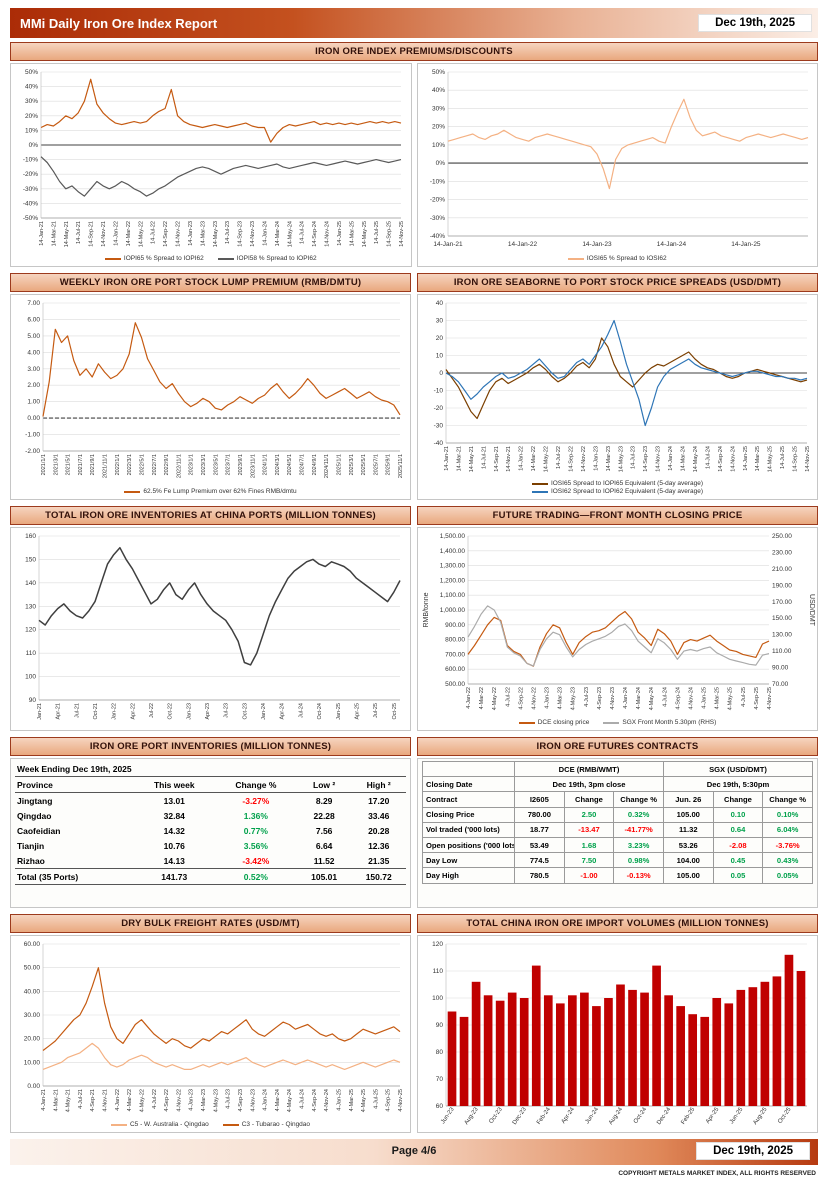  What do you see at coordinates (495, 698) in the screenshot?
I see `svg-text: 4-May-22` at bounding box center [495, 698].